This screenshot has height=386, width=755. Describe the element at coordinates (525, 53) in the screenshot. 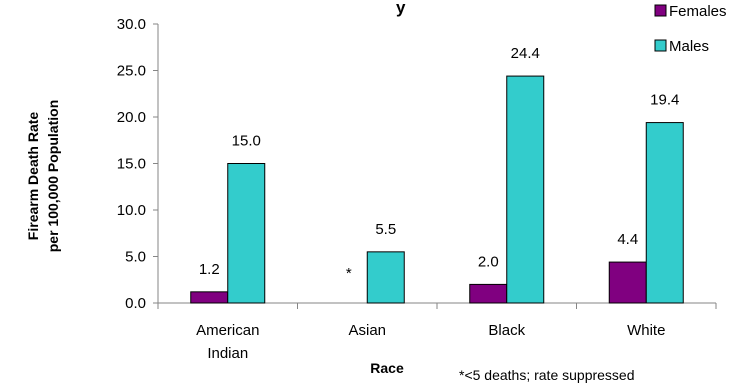

I see `data-label: 24.4` at that location.